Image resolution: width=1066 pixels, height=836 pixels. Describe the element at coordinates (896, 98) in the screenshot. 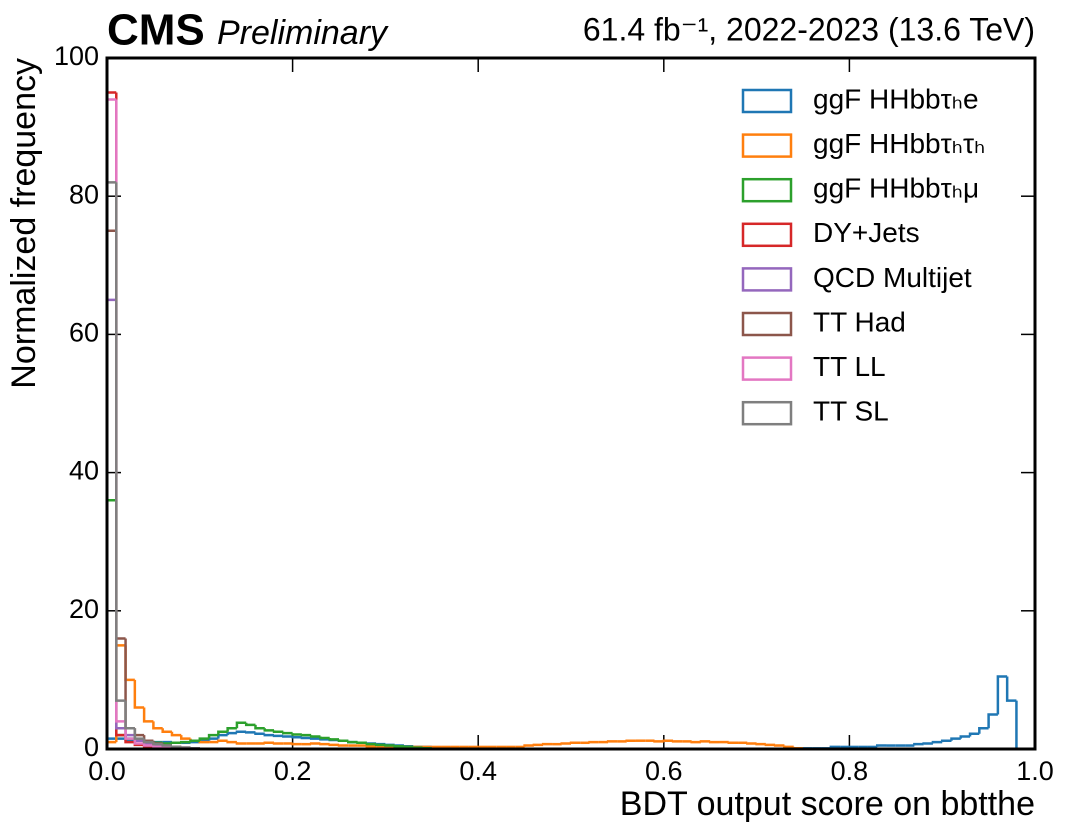

I see `legend-label: ggF HHbbτₕe` at that location.